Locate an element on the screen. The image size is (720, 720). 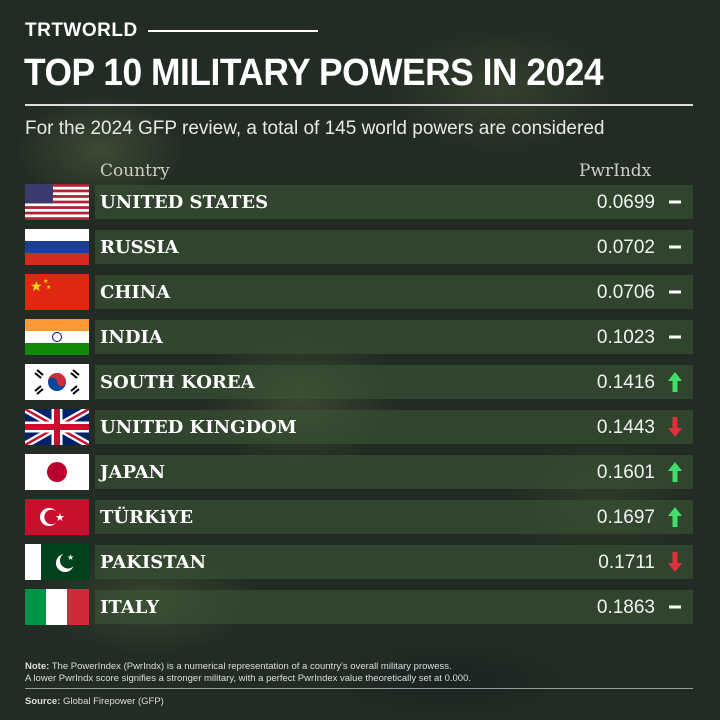
table-row: ★ TÜRKiYE 0.1697 is located at coordinates (359, 517).